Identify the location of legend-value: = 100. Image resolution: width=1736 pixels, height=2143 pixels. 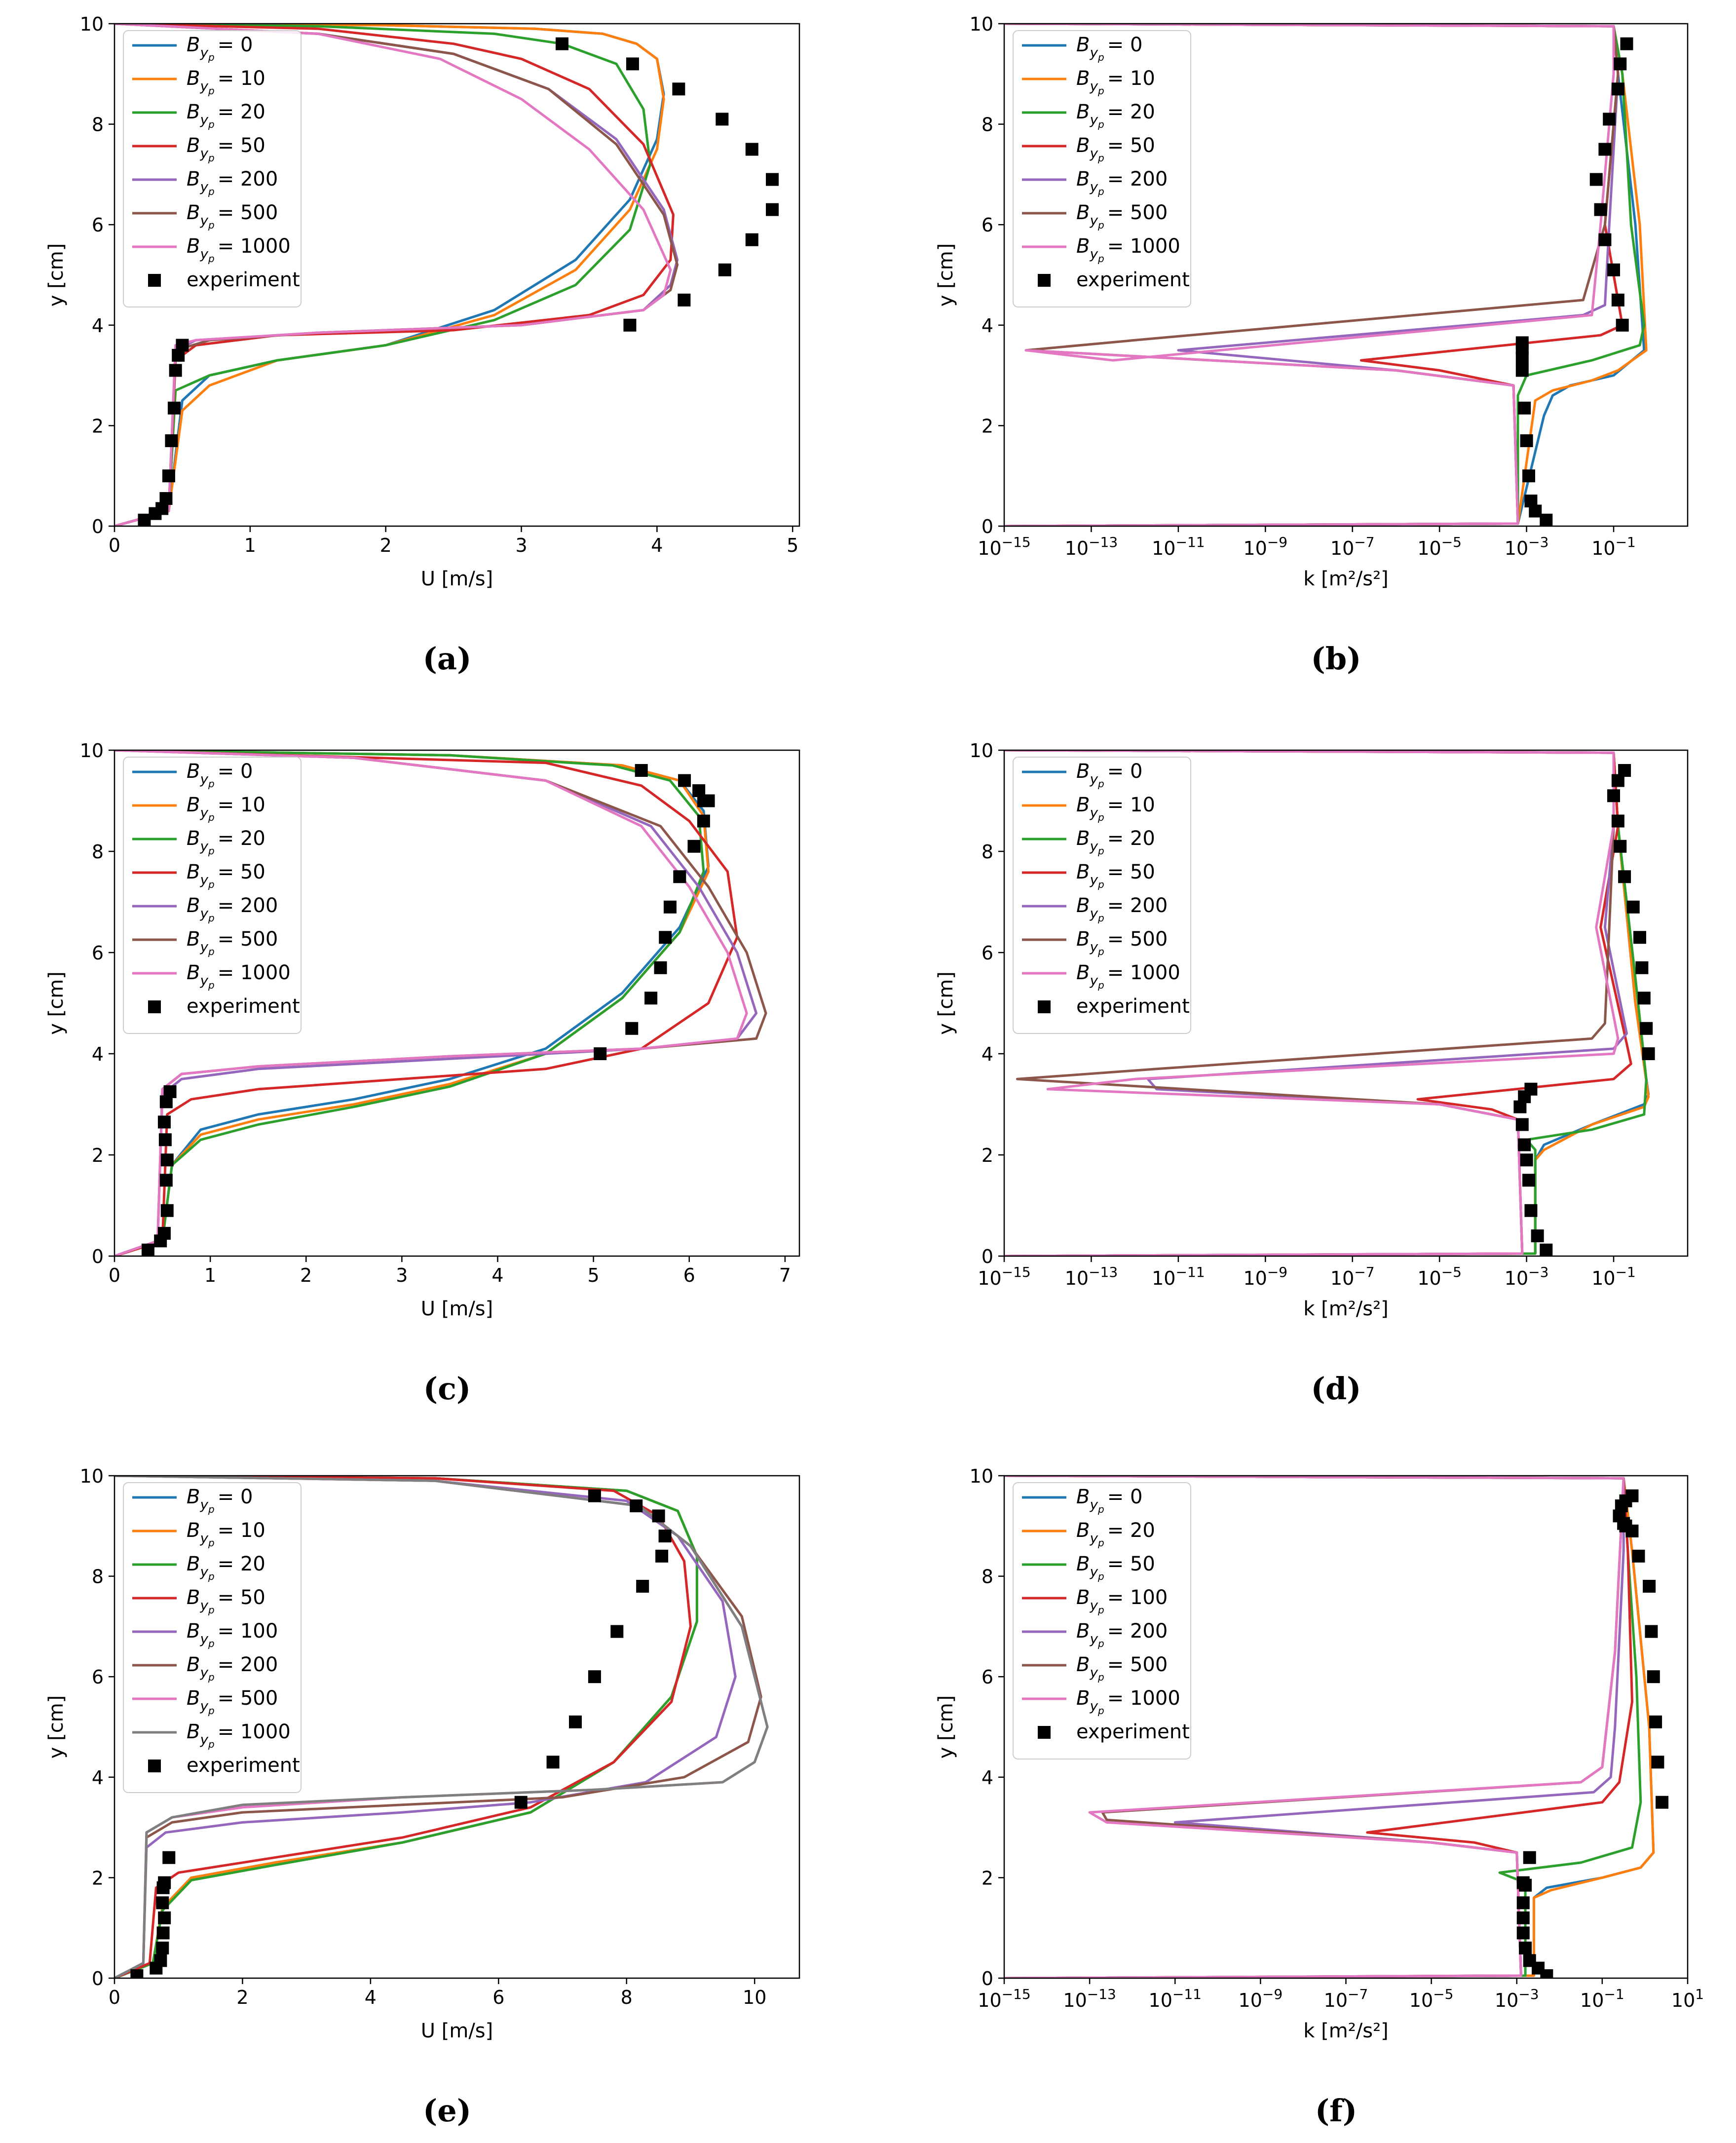
(248, 1631).